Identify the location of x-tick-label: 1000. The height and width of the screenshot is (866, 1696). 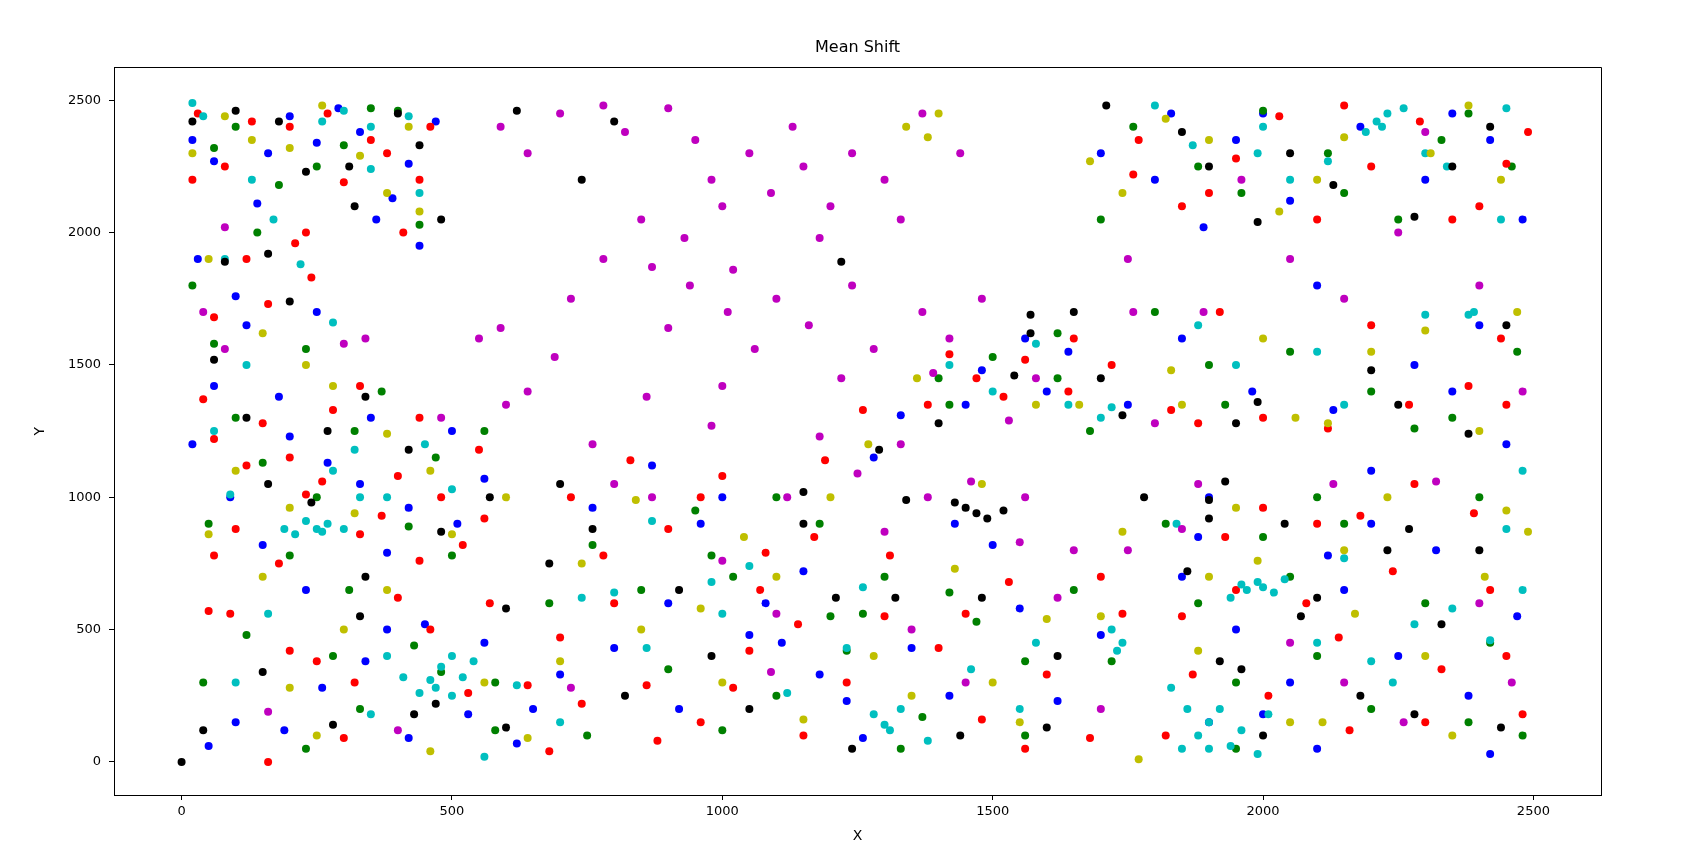
(722, 811).